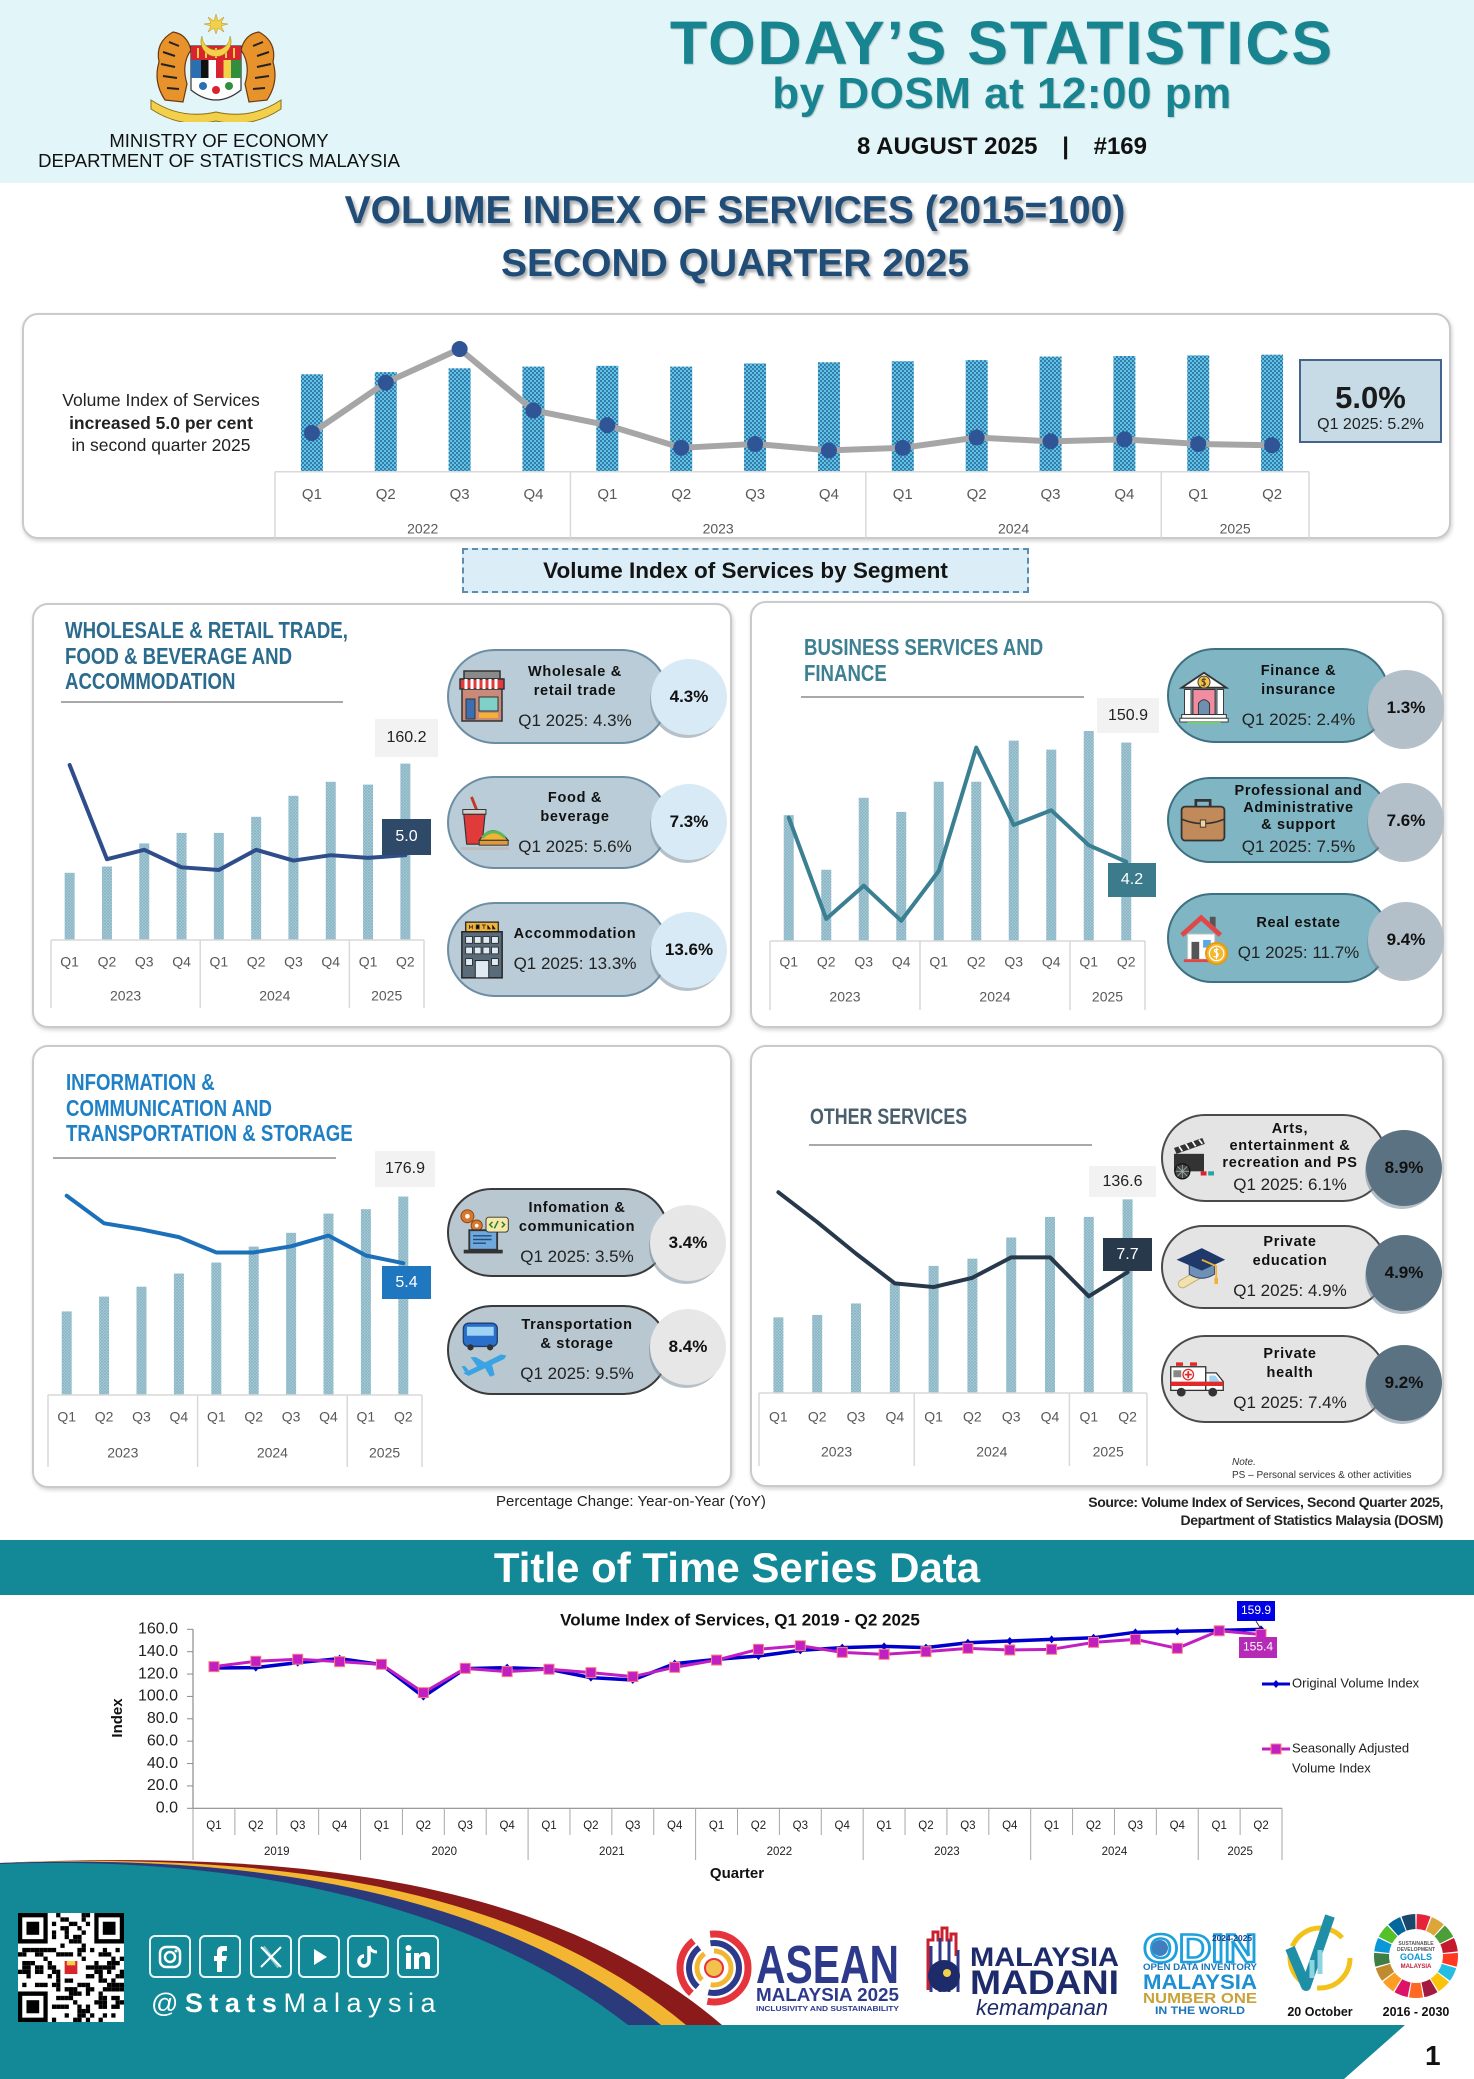 This screenshot has width=1474, height=2079. I want to click on hotel-icon, so click(482, 950).